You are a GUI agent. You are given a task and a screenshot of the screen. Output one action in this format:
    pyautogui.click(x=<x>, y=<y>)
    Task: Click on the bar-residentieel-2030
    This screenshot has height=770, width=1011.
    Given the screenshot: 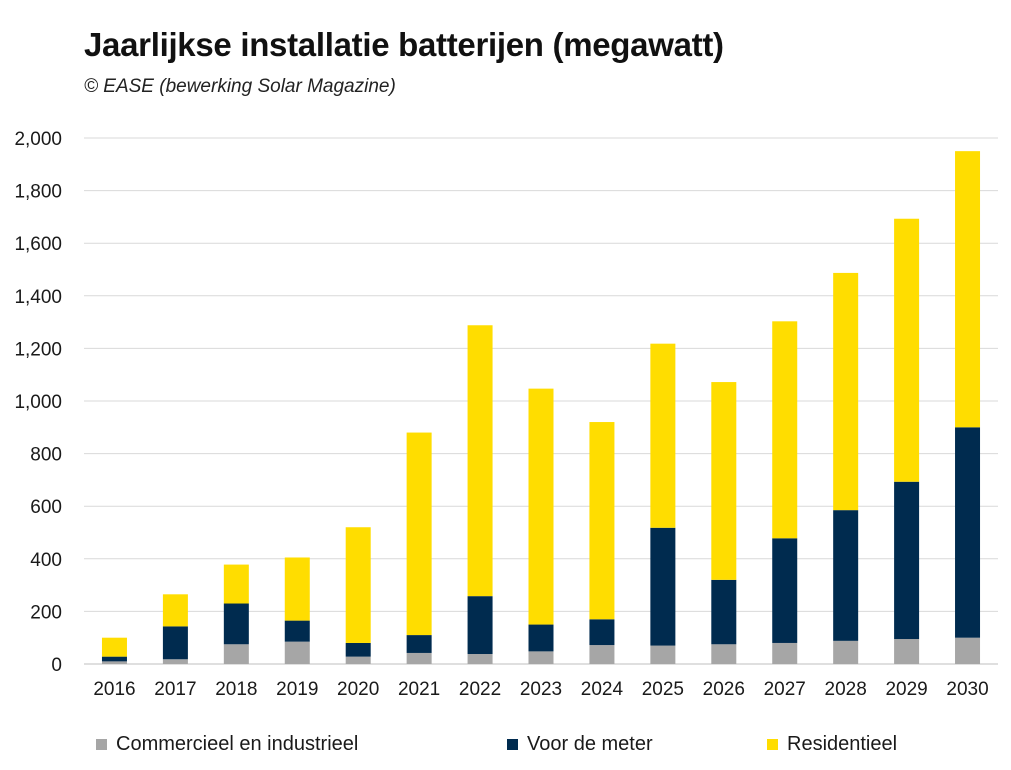 What is the action you would take?
    pyautogui.click(x=968, y=289)
    